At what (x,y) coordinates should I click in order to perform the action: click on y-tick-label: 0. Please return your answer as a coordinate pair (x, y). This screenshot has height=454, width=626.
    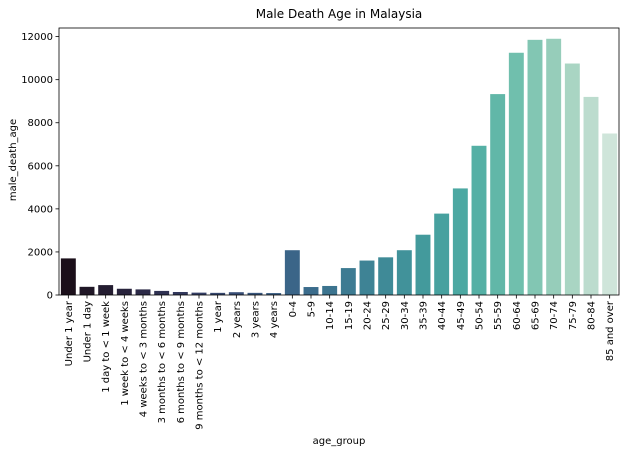
    Looking at the image, I should click on (50, 296).